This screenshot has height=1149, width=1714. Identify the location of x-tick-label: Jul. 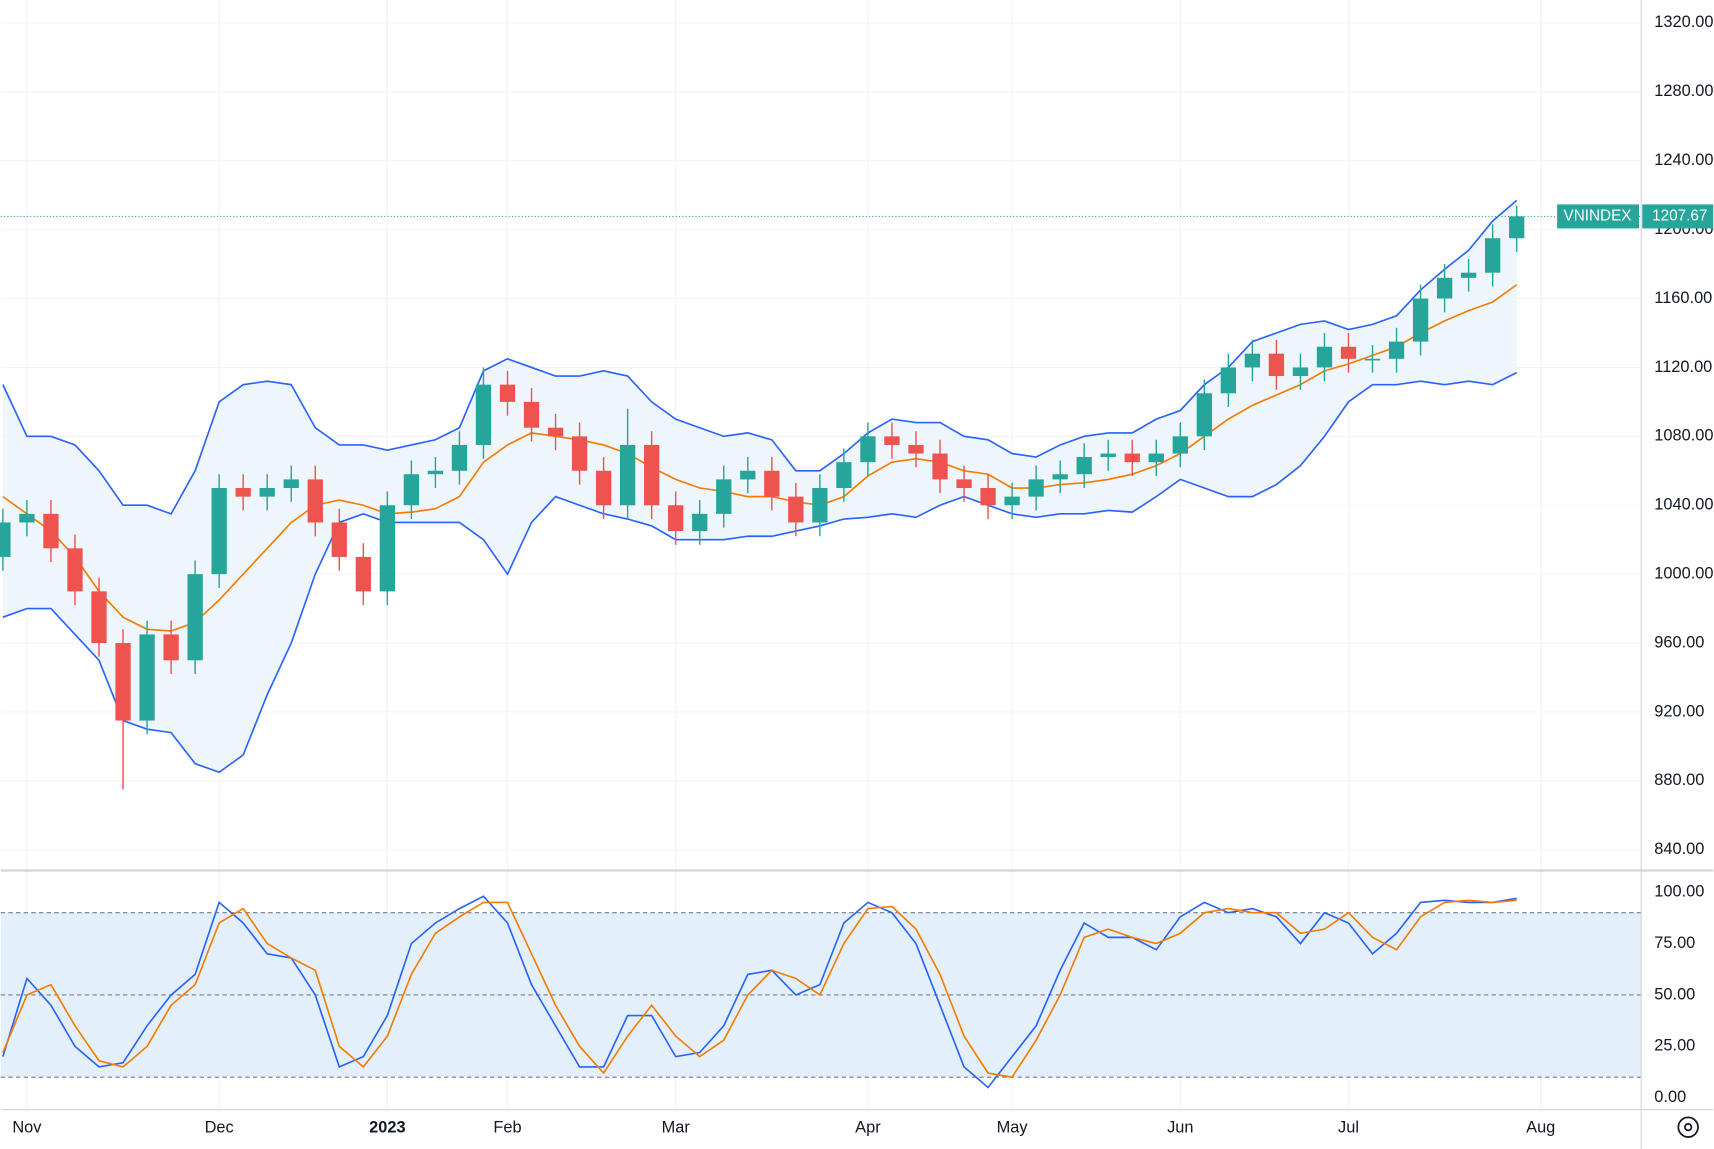
(1348, 1128).